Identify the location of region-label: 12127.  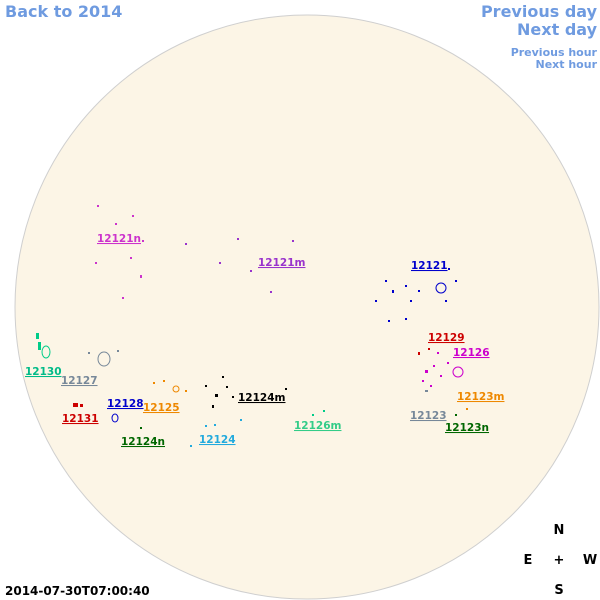
(79, 381).